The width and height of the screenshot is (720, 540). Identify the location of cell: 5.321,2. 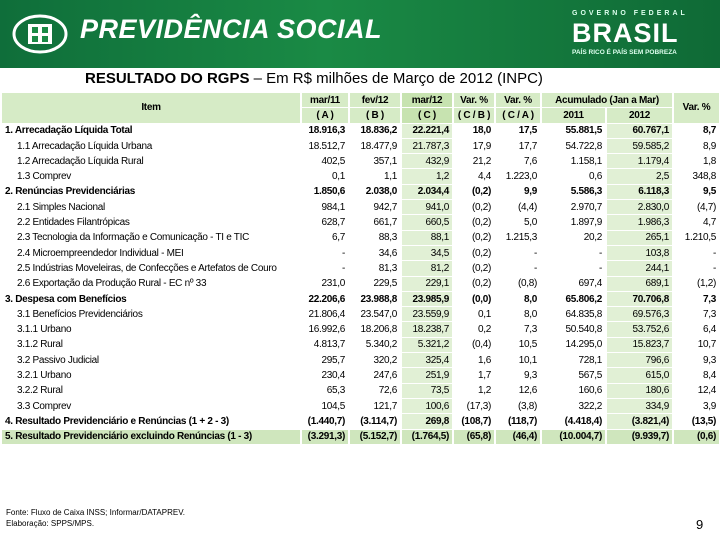
(426, 345).